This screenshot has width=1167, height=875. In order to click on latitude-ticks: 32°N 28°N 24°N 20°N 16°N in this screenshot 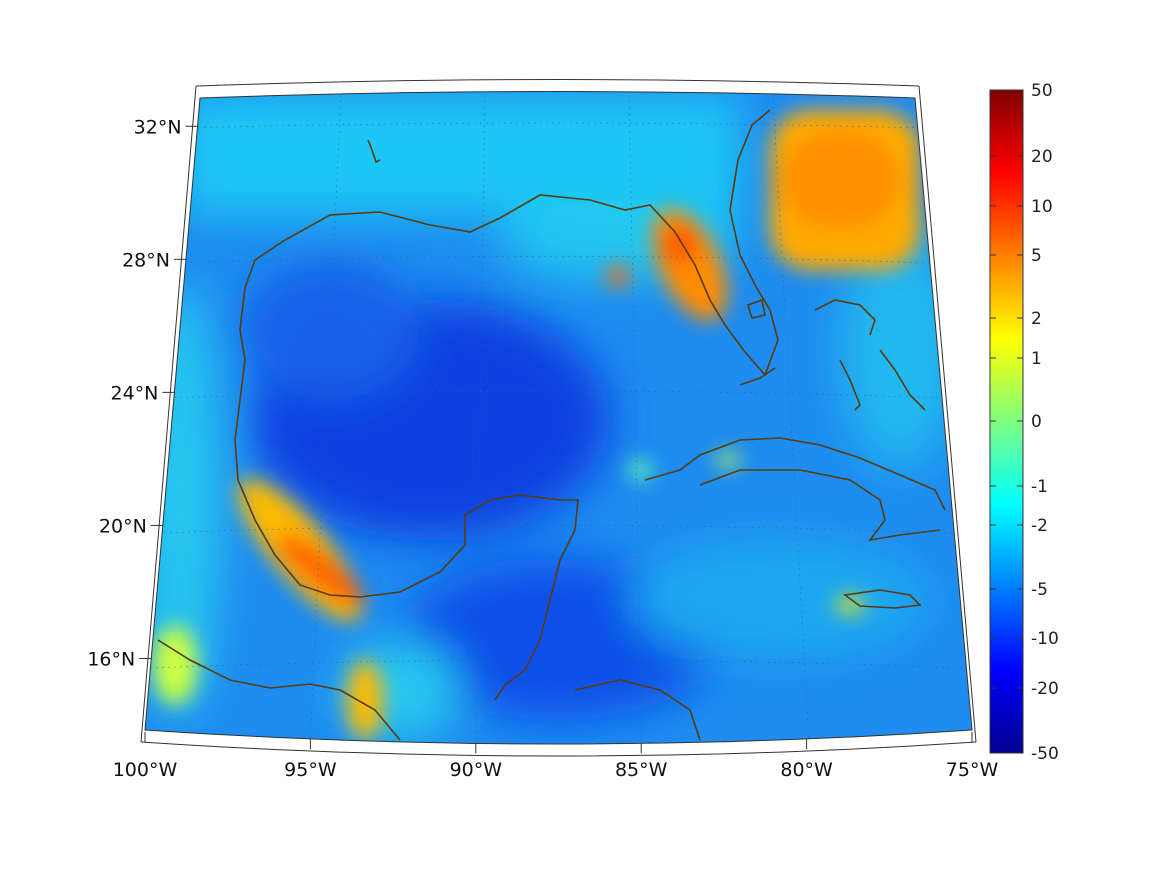, I will do `click(142, 393)`.